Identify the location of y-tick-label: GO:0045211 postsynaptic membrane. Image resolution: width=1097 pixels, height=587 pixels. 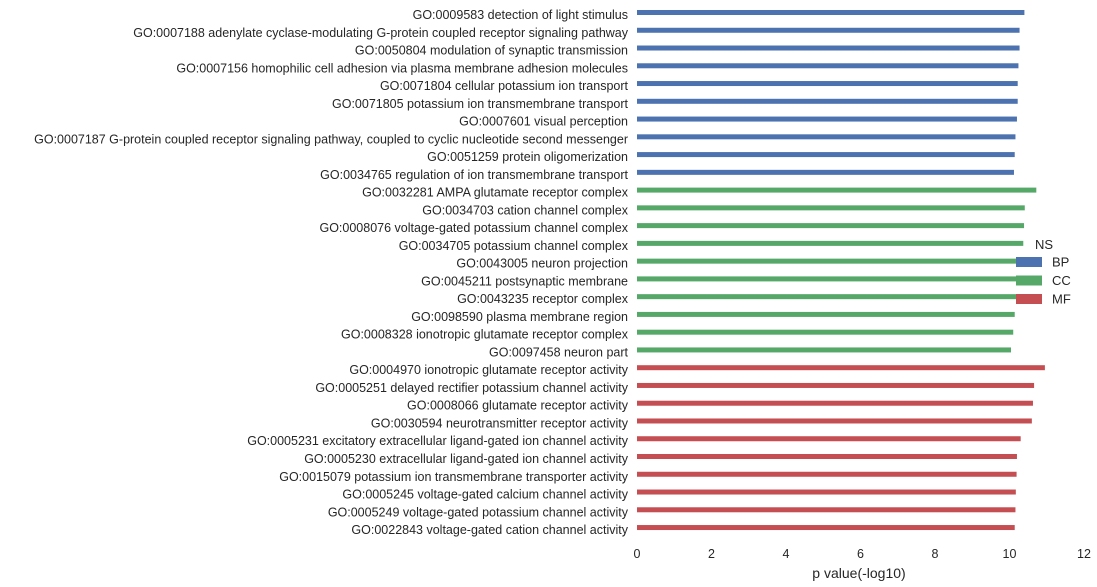
(524, 281).